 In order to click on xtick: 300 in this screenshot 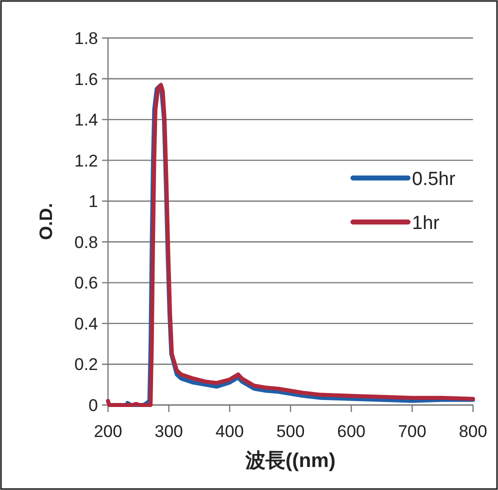, I will do `click(169, 431)`.